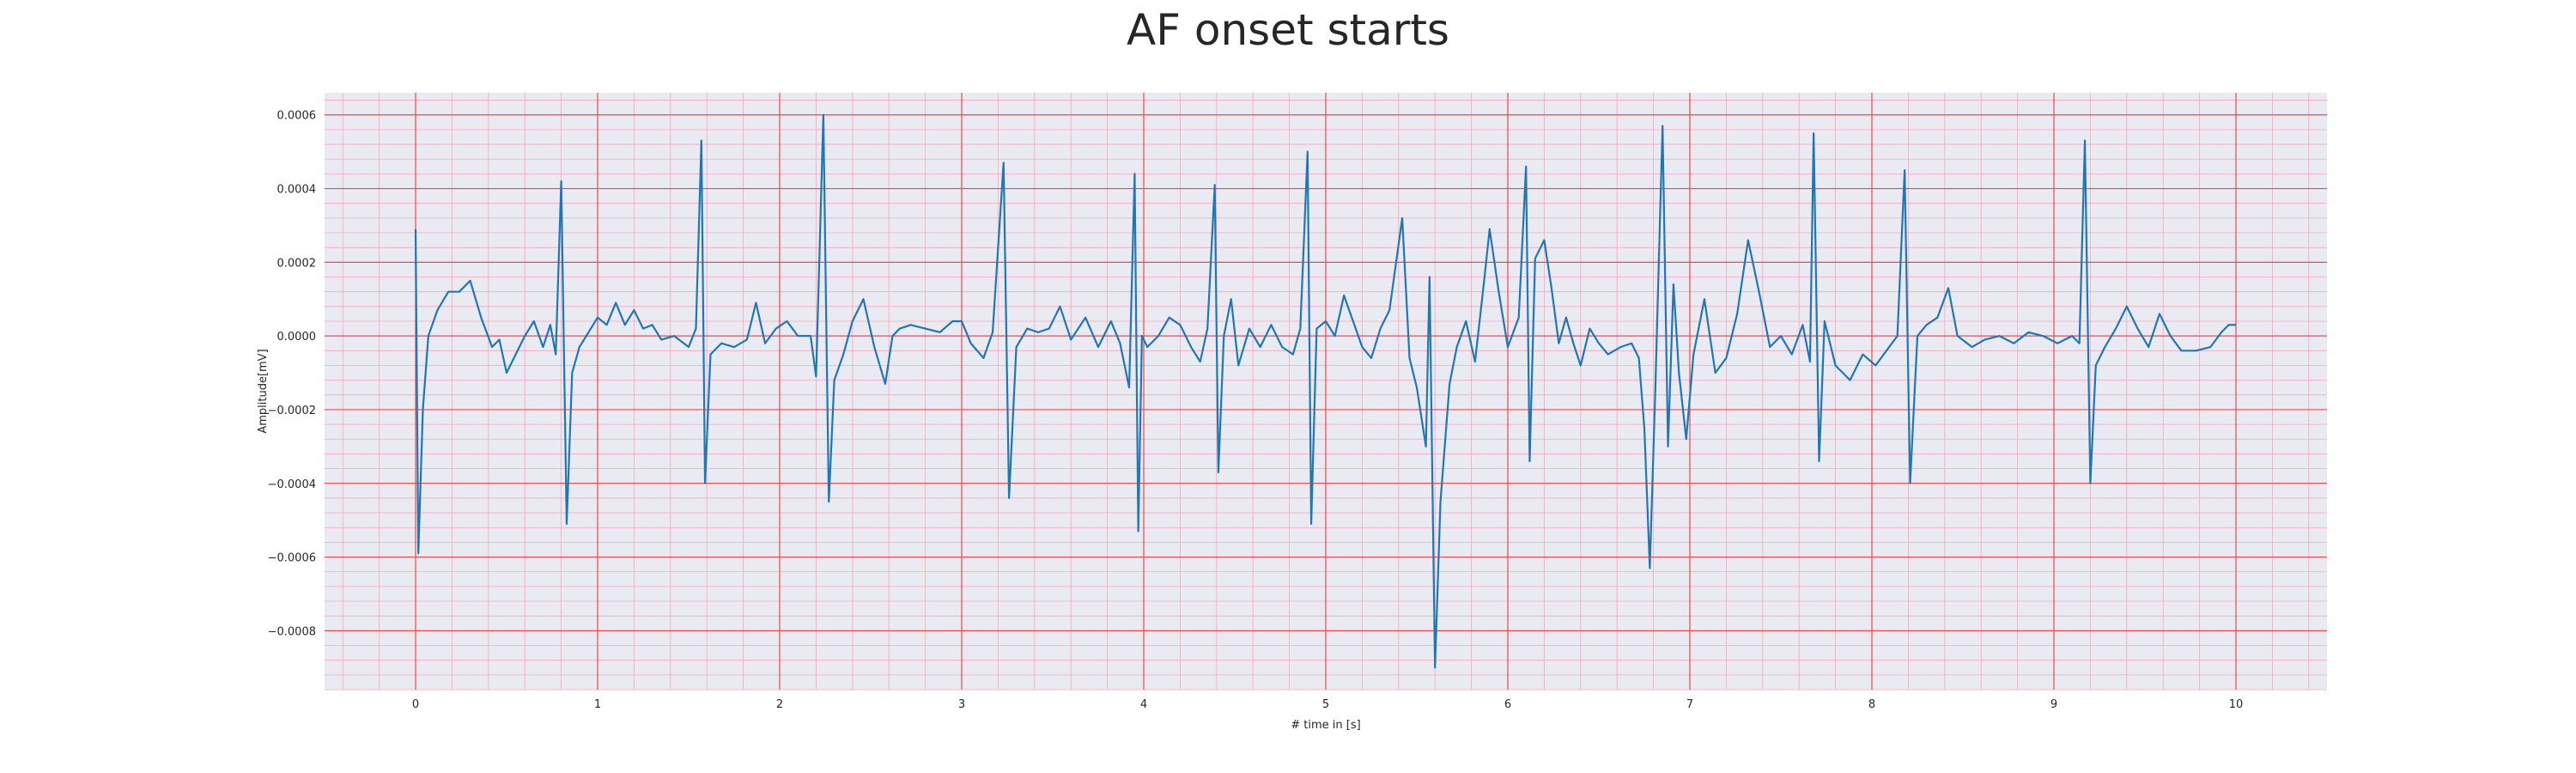  What do you see at coordinates (962, 704) in the screenshot?
I see `x-tick-label: 3` at bounding box center [962, 704].